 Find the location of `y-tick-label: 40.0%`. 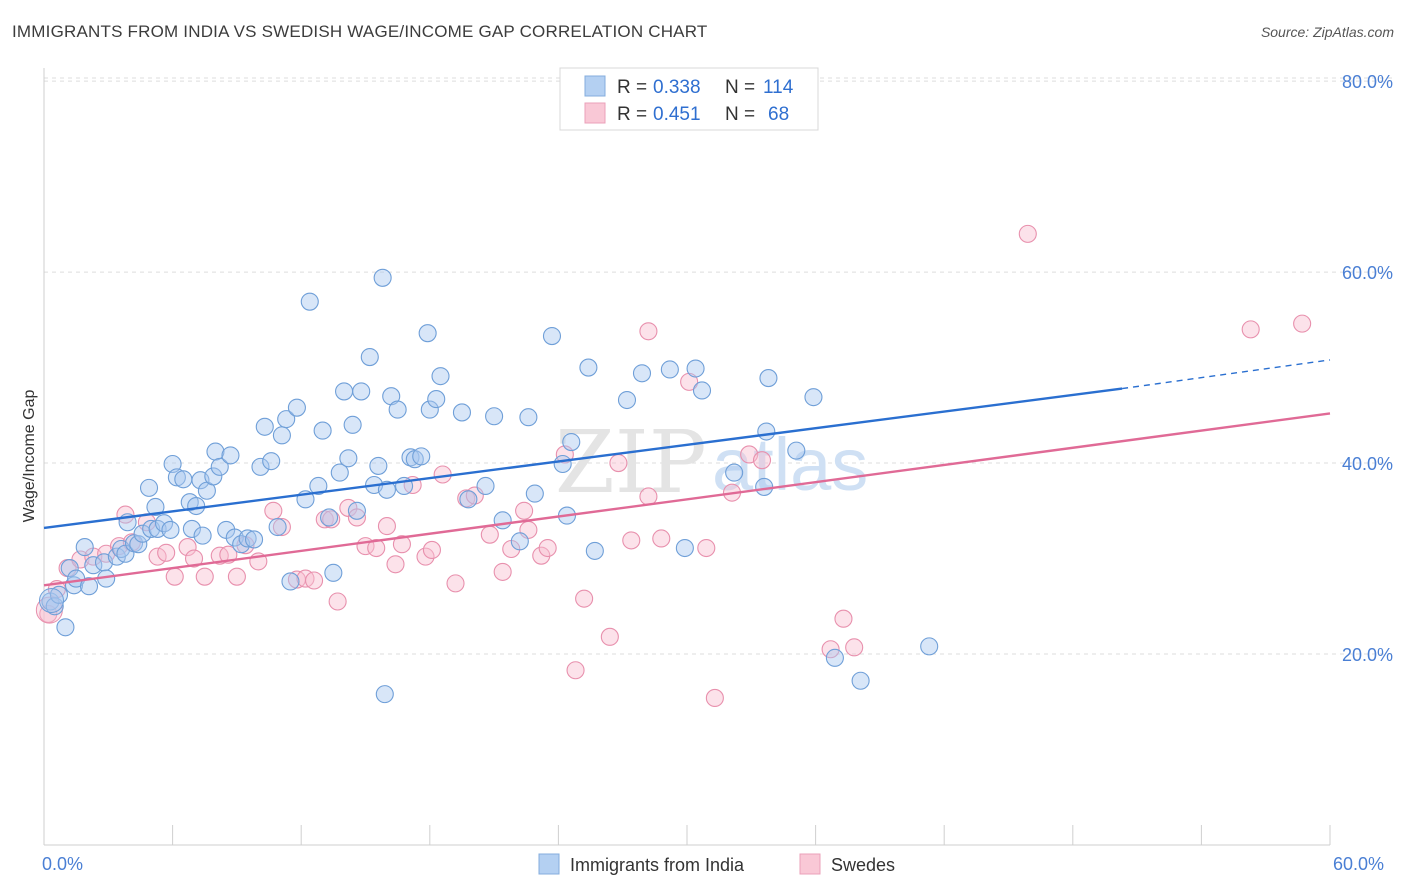

y-tick-label: 40.0% is located at coordinates (1367, 464).